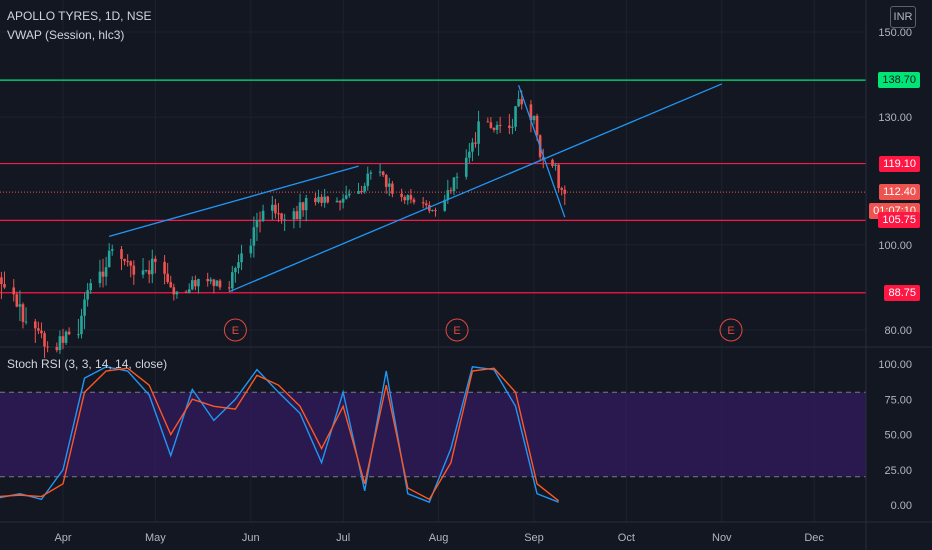 Image resolution: width=932 pixels, height=550 pixels. Describe the element at coordinates (66, 35) in the screenshot. I see `vwap-legend: VWAP (Session, hlc3)` at that location.